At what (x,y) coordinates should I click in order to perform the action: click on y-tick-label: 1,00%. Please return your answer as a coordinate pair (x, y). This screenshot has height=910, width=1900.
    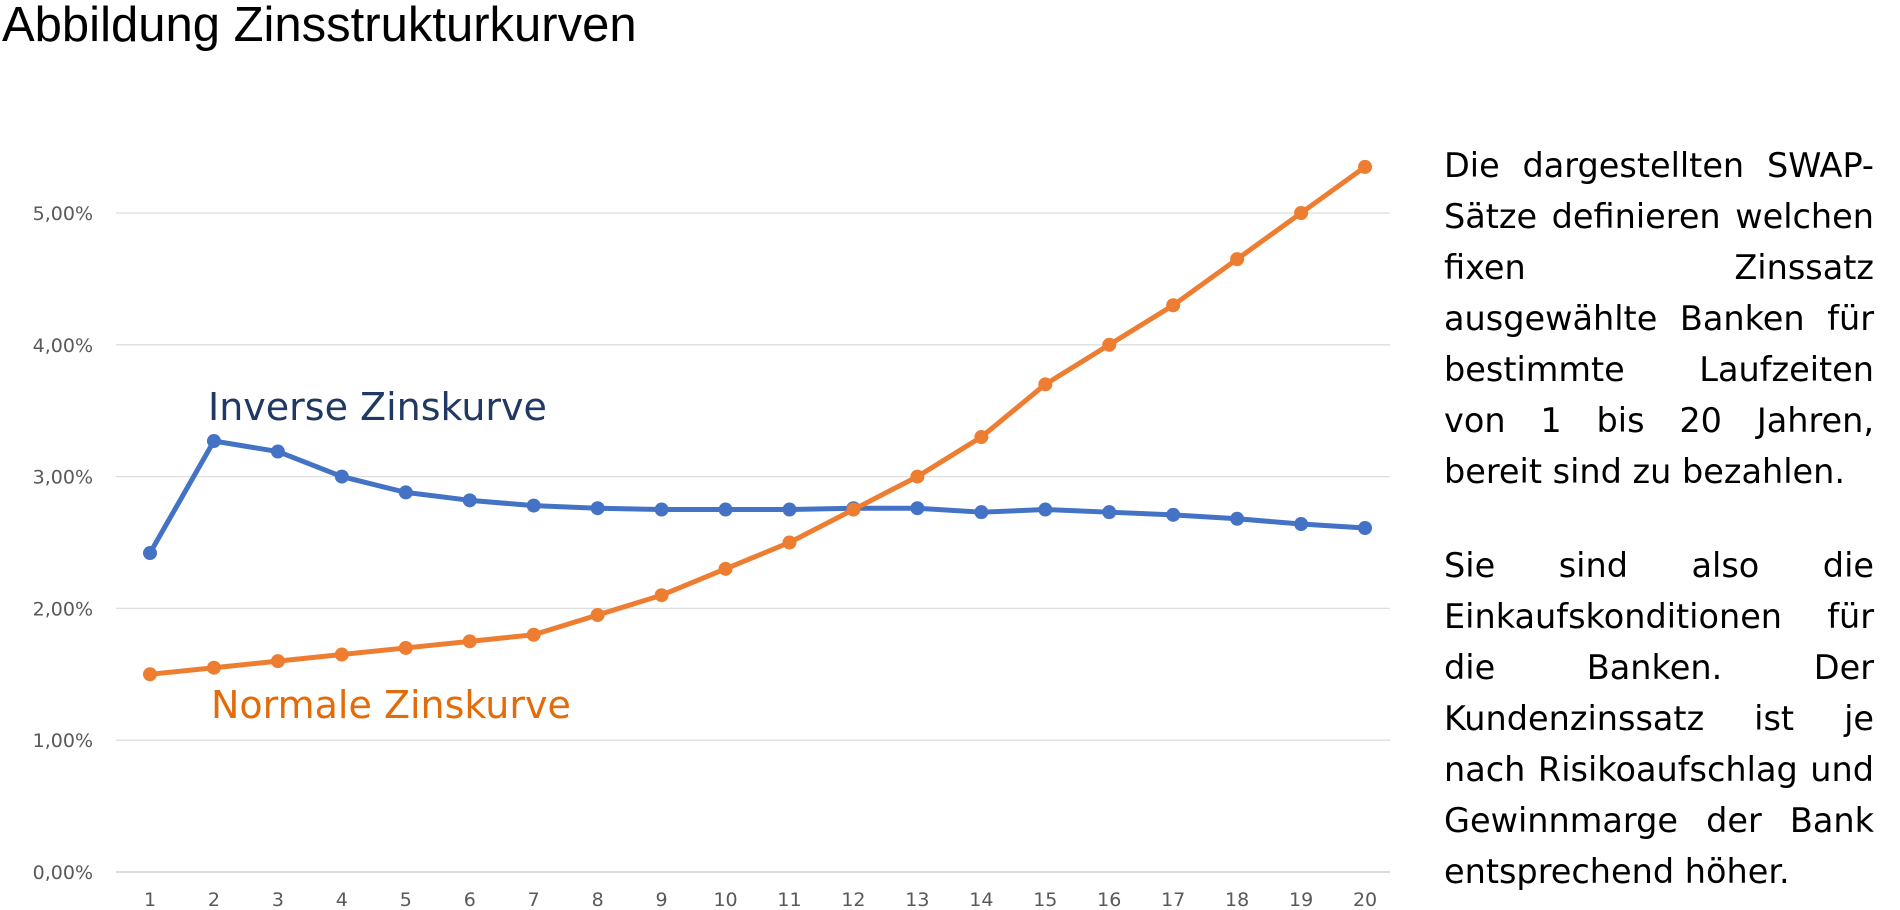
    Looking at the image, I should click on (63, 741).